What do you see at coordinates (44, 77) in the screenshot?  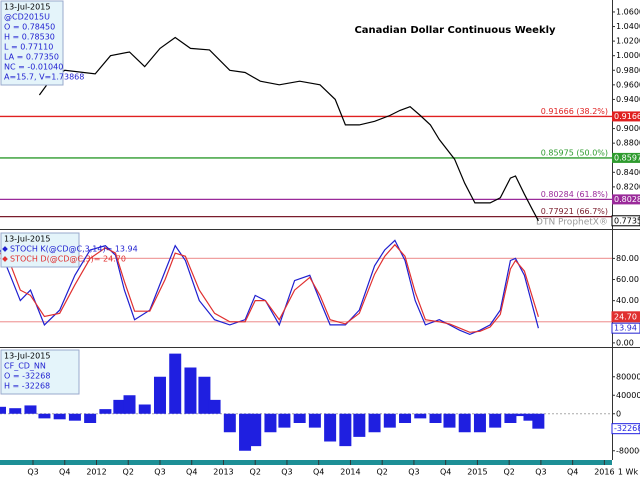 I see `info-line: A=15.7, V=1.73868` at bounding box center [44, 77].